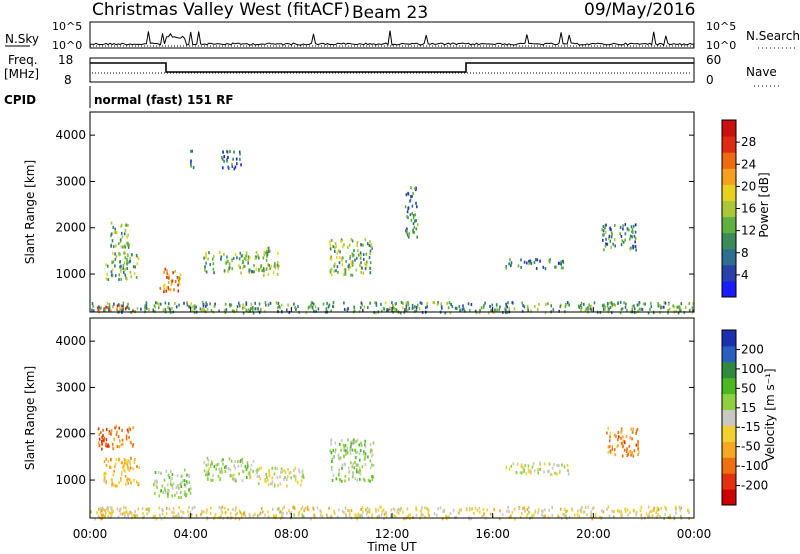  Describe the element at coordinates (770, 414) in the screenshot. I see `velocity-colorbar-label: Velocity [m s⁻¹]` at that location.